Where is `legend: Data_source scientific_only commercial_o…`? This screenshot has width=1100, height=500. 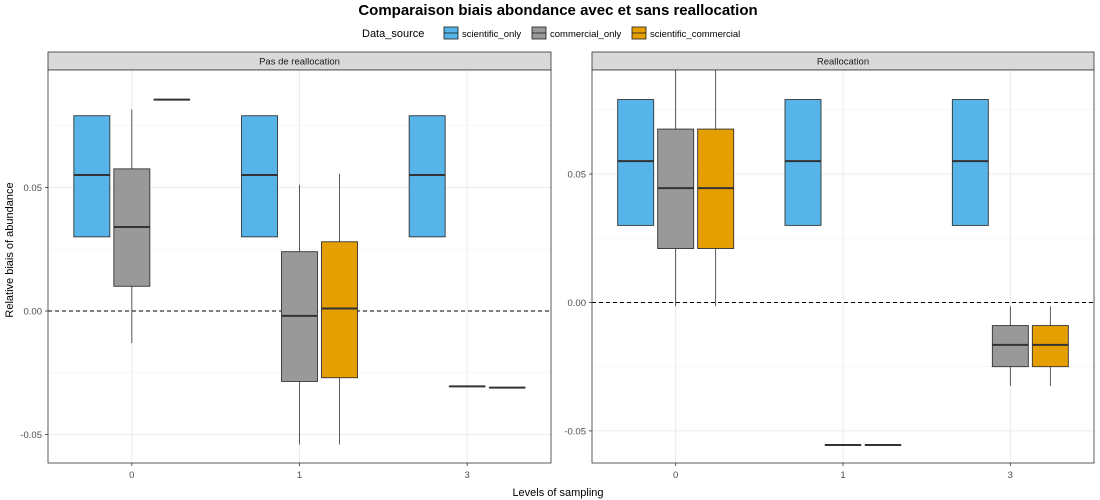
legend: Data_source scientific_only commercial_o… is located at coordinates (551, 33).